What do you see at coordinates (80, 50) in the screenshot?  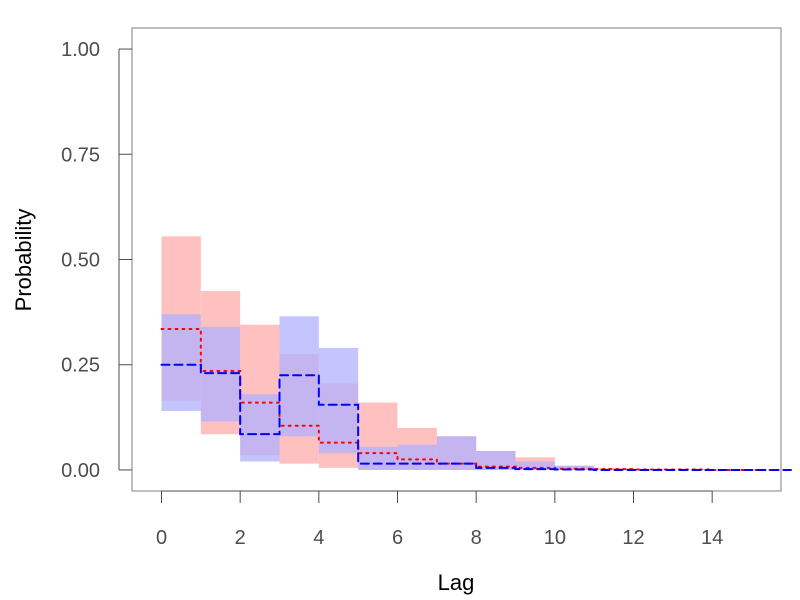 I see `y-tick-label-1: 1.00` at bounding box center [80, 50].